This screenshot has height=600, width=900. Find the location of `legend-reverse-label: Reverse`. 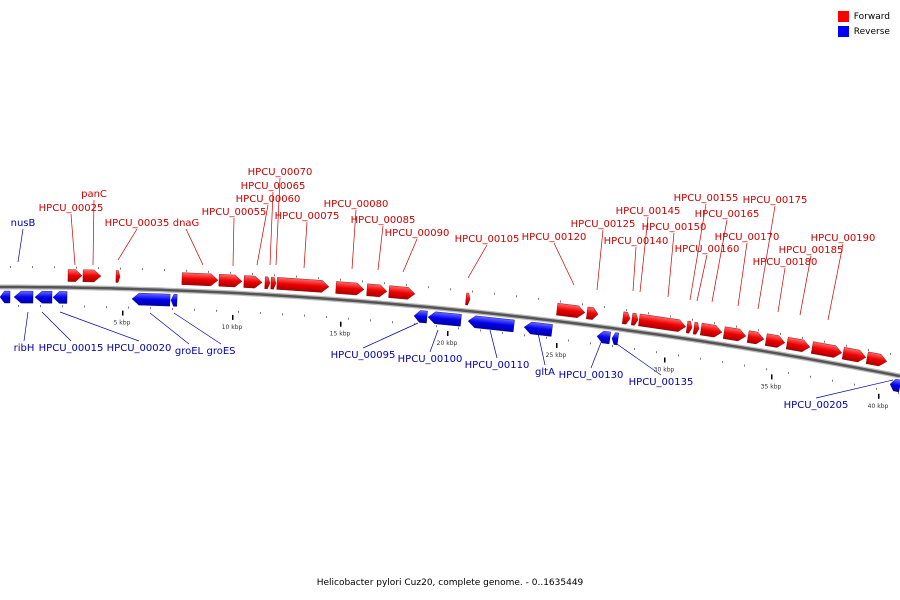

legend-reverse-label: Reverse is located at coordinates (871, 31).